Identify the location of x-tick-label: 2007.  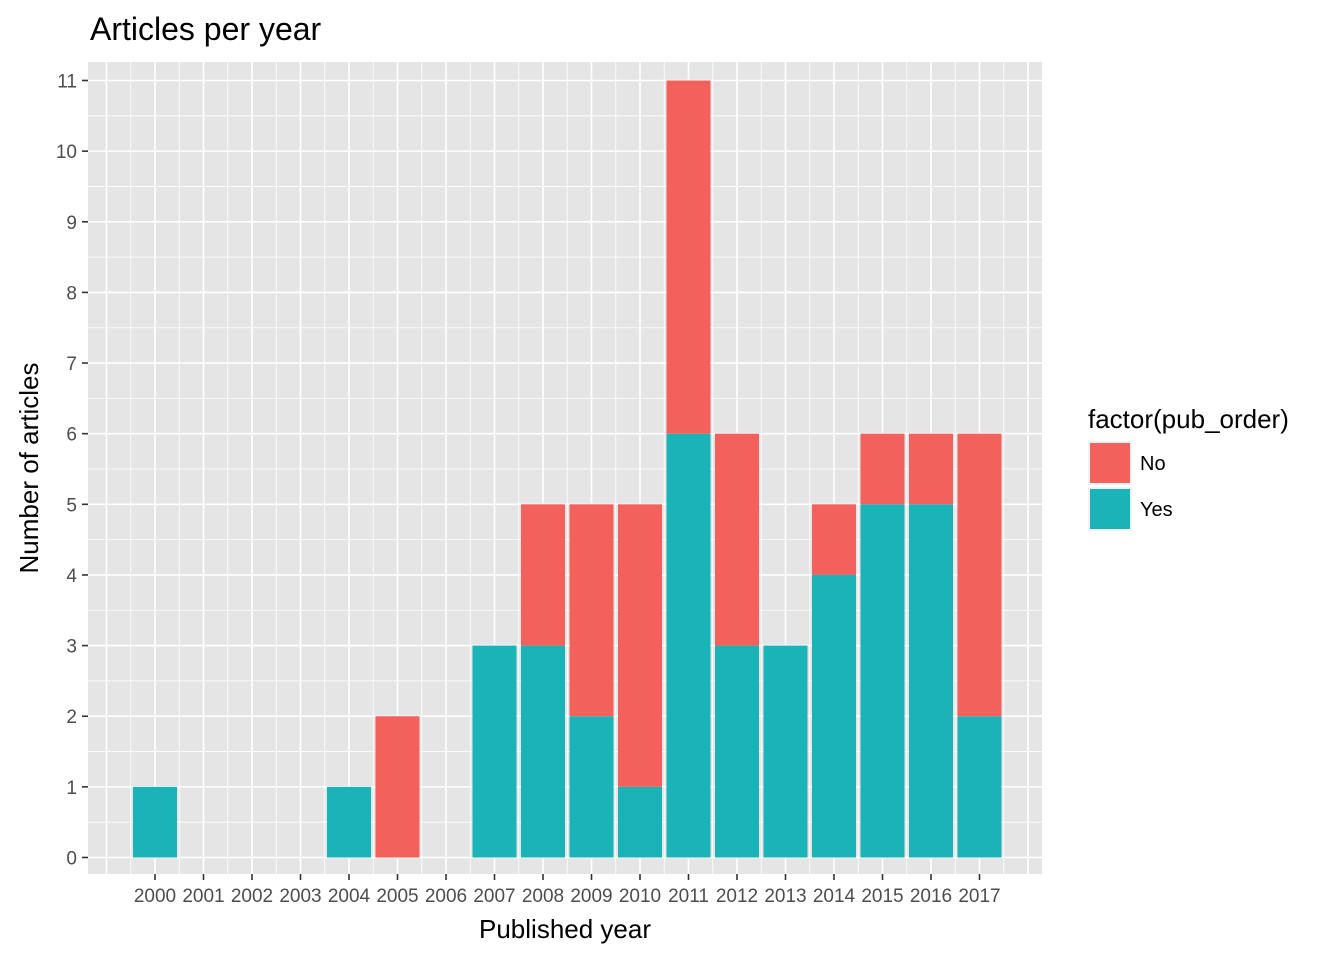
(494, 896).